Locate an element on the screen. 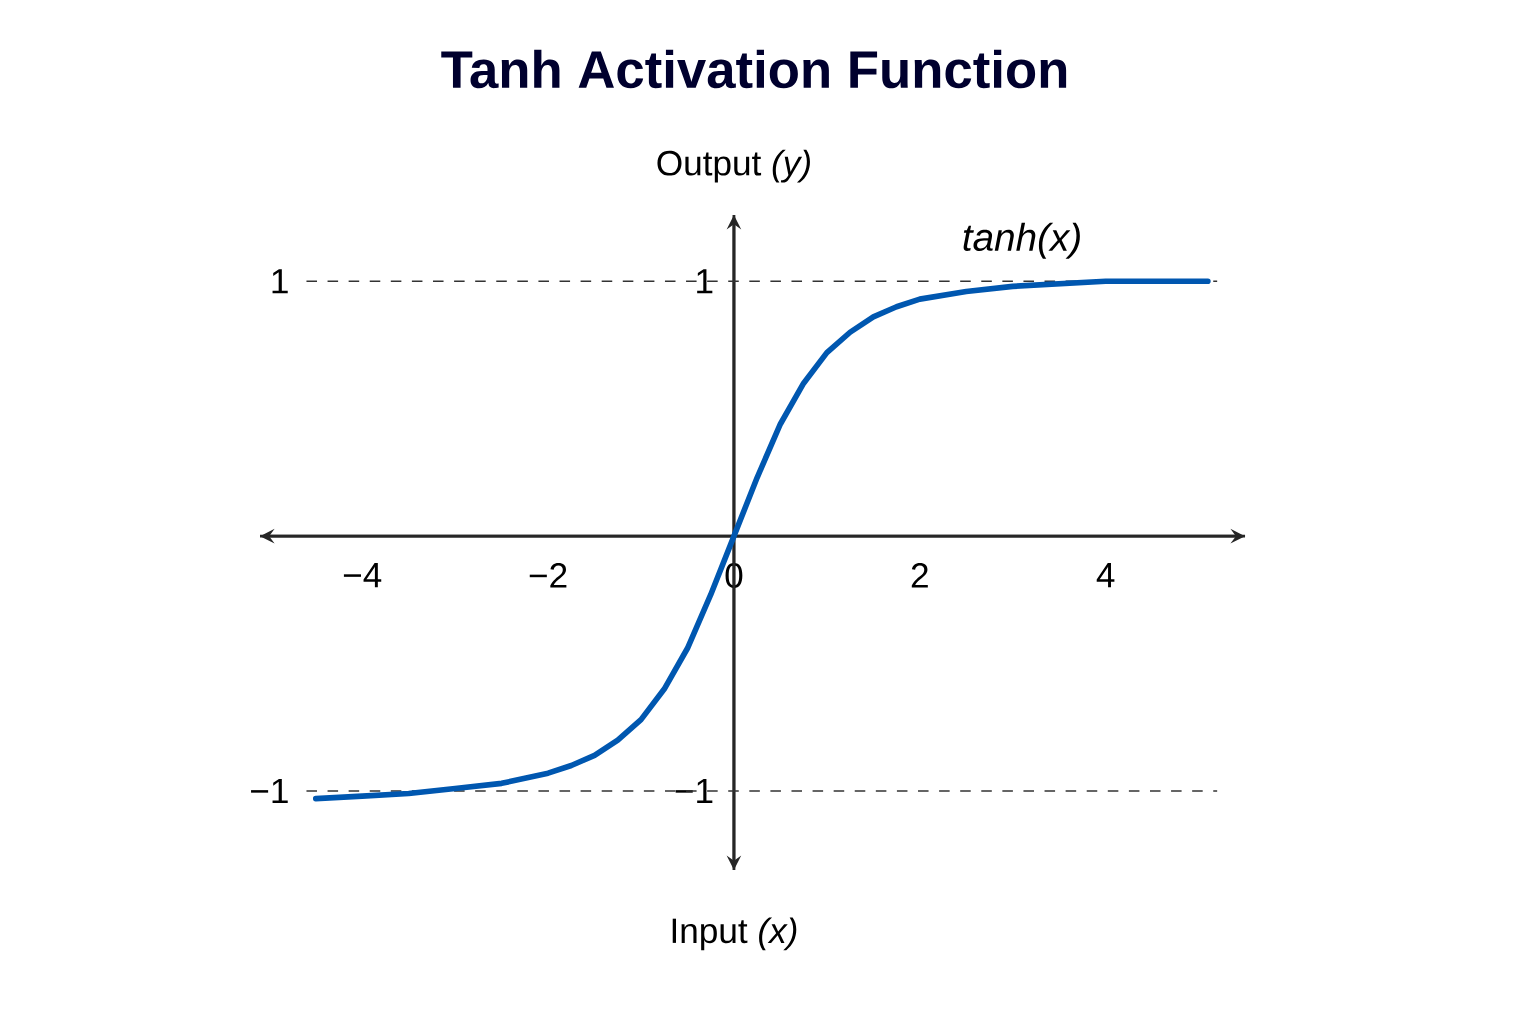  x-tick-label: 4 is located at coordinates (1105, 575).